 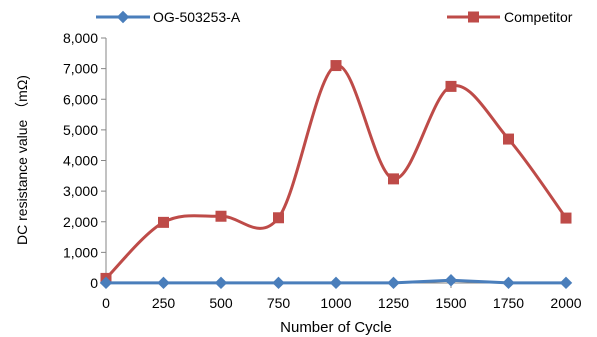 I want to click on legend-item-competitor: Competitor, so click(x=510, y=17).